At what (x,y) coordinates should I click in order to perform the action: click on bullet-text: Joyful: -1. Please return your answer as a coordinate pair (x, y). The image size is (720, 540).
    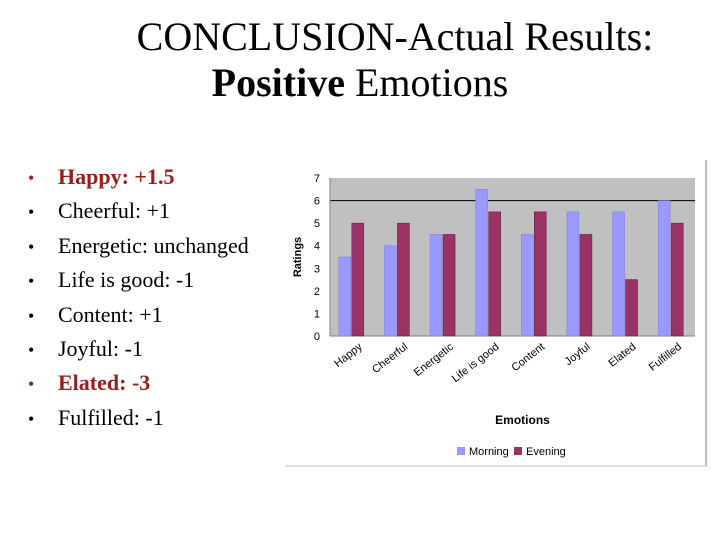
    Looking at the image, I should click on (100, 348).